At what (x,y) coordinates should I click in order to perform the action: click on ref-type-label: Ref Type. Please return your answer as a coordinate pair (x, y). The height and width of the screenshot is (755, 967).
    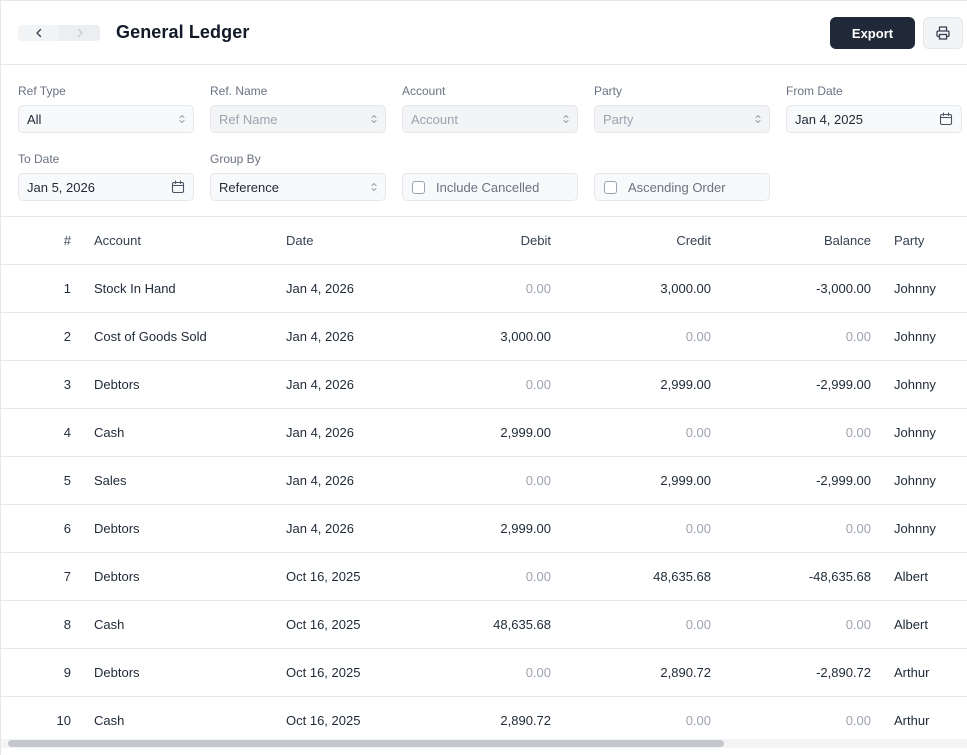
    Looking at the image, I should click on (42, 91).